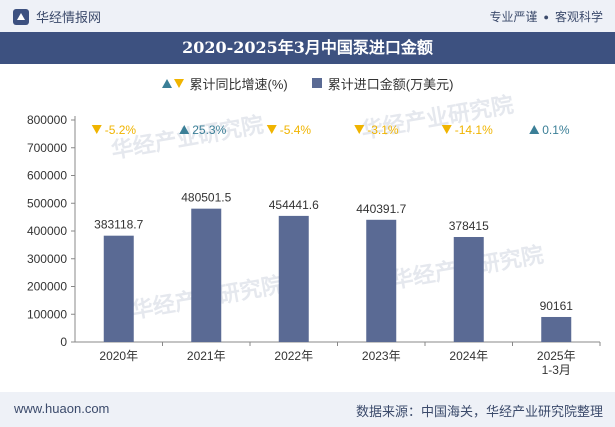  What do you see at coordinates (469, 226) in the screenshot?
I see `bar-value-label: 378415` at bounding box center [469, 226].